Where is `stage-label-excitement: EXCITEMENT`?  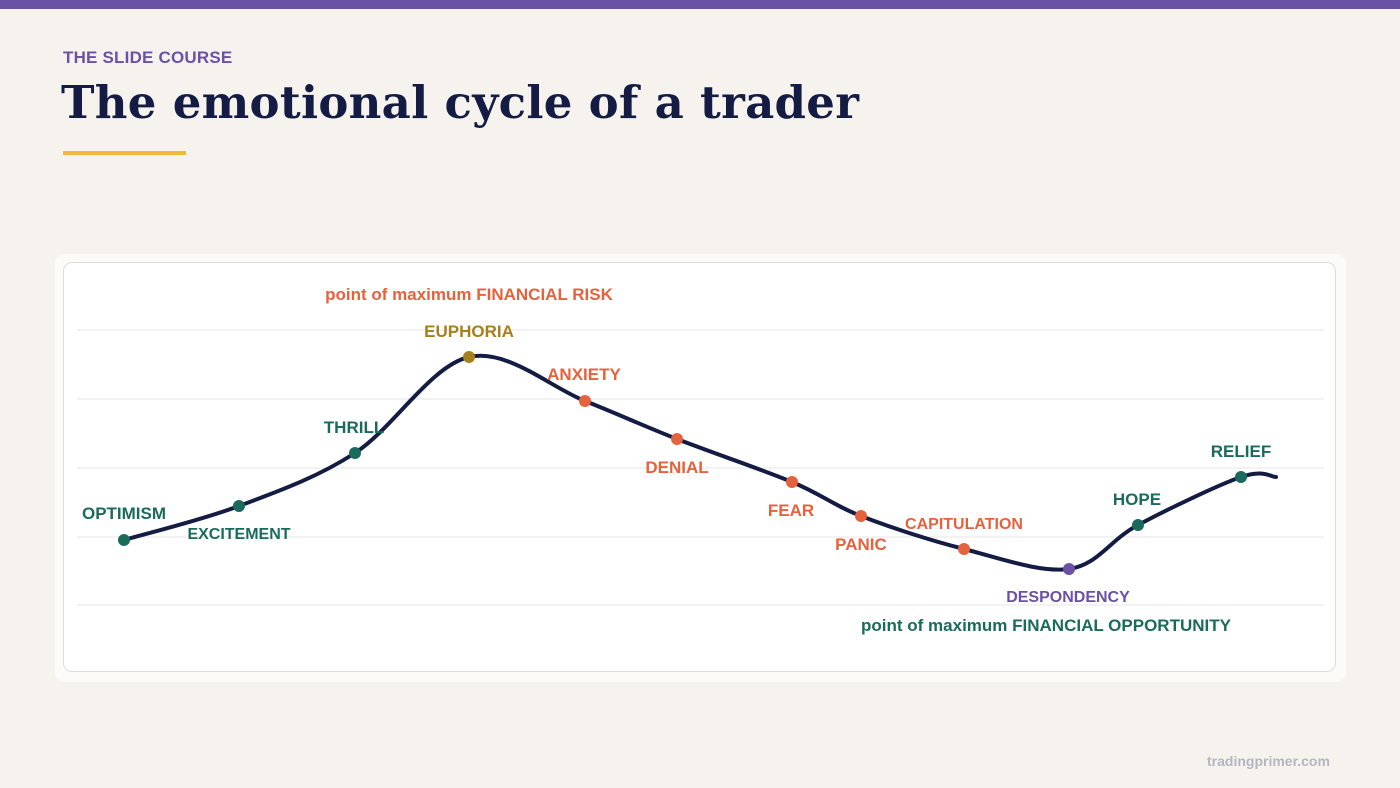
stage-label-excitement: EXCITEMENT is located at coordinates (238, 534).